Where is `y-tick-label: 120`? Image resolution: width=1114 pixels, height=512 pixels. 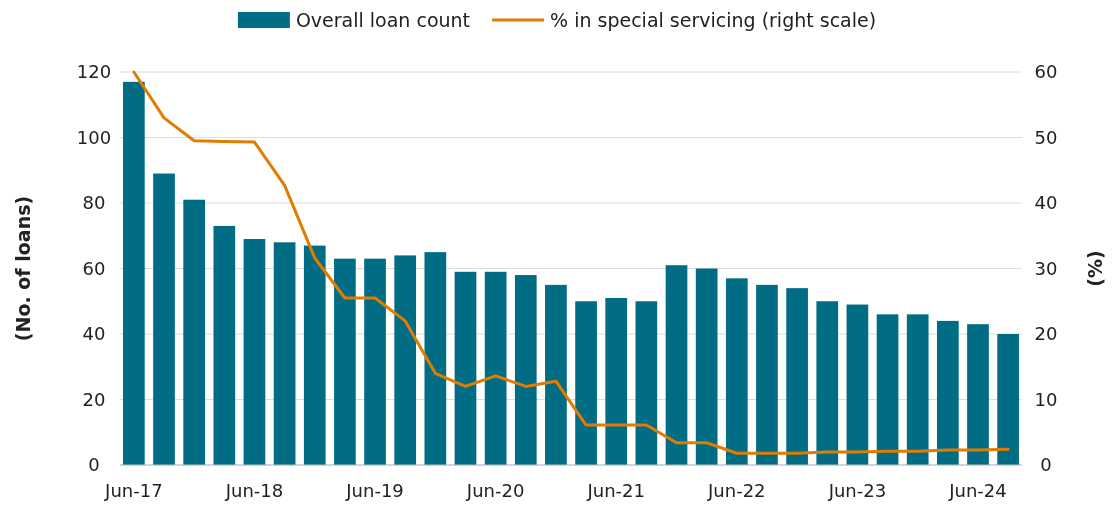 y-tick-label: 120 is located at coordinates (94, 72).